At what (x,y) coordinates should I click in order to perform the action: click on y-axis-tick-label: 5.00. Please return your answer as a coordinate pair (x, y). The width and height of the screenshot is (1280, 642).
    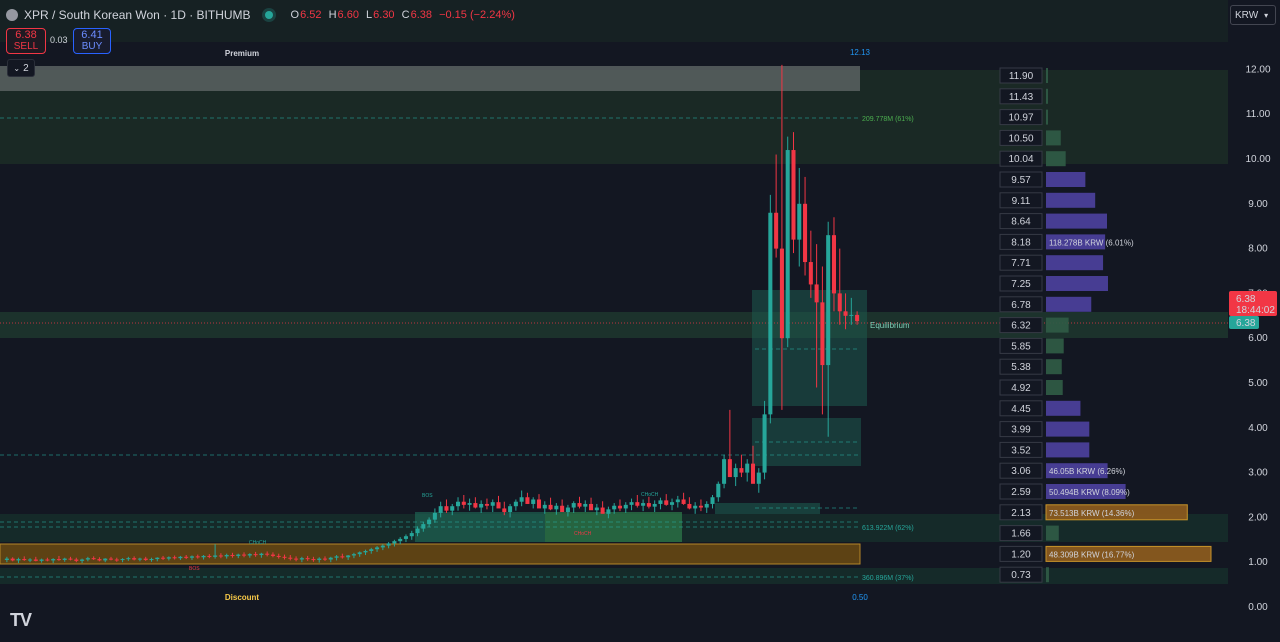
    Looking at the image, I should click on (1258, 383).